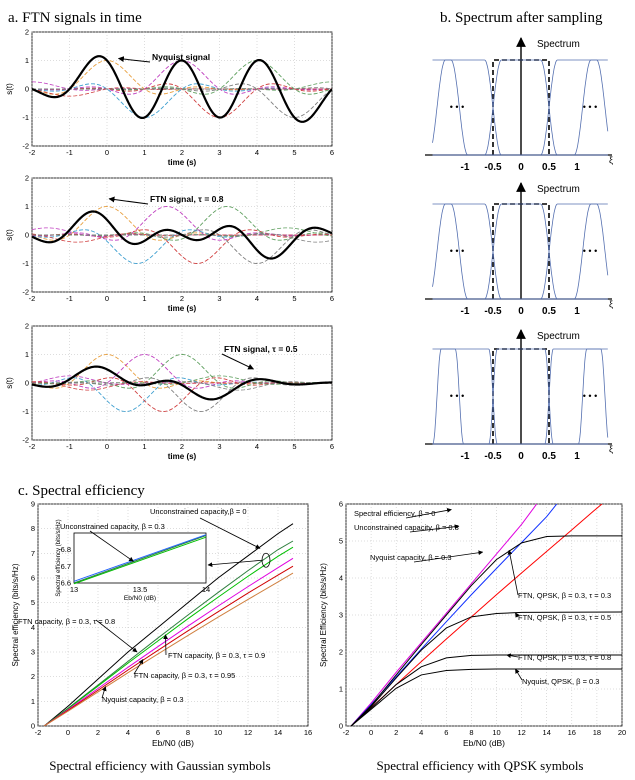  What do you see at coordinates (597, 732) in the screenshot?
I see `eff-right-xtick-label: 18` at bounding box center [597, 732].